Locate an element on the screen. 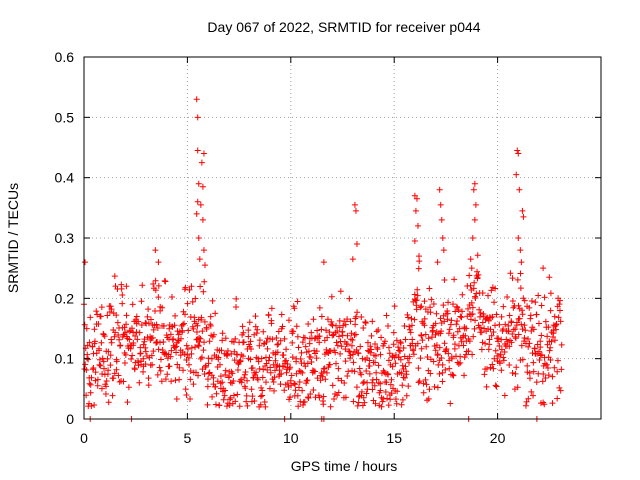 This screenshot has width=640, height=480. y-tick-label: 0.2 is located at coordinates (65, 298).